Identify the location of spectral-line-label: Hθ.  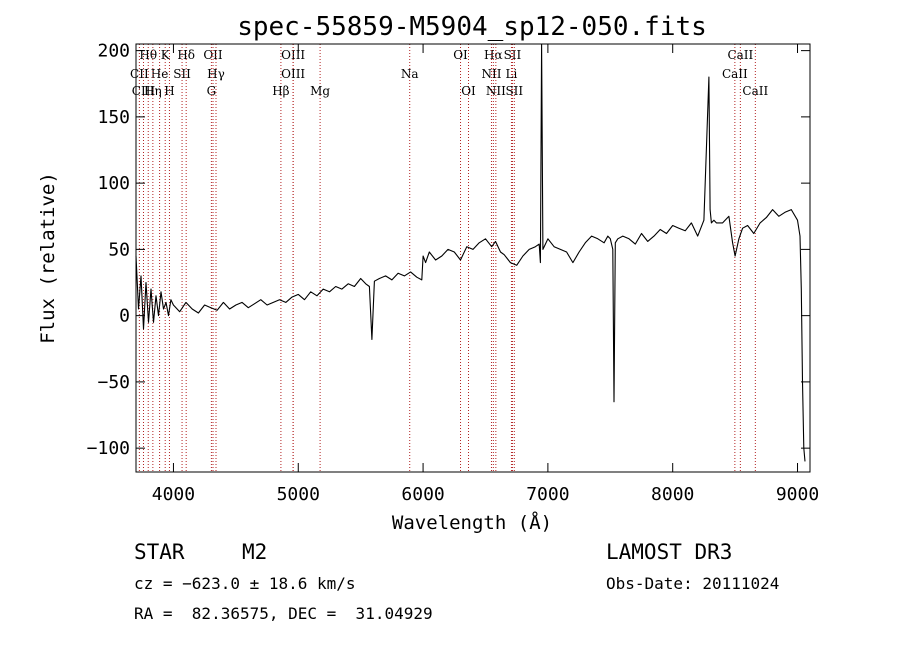
(148, 55).